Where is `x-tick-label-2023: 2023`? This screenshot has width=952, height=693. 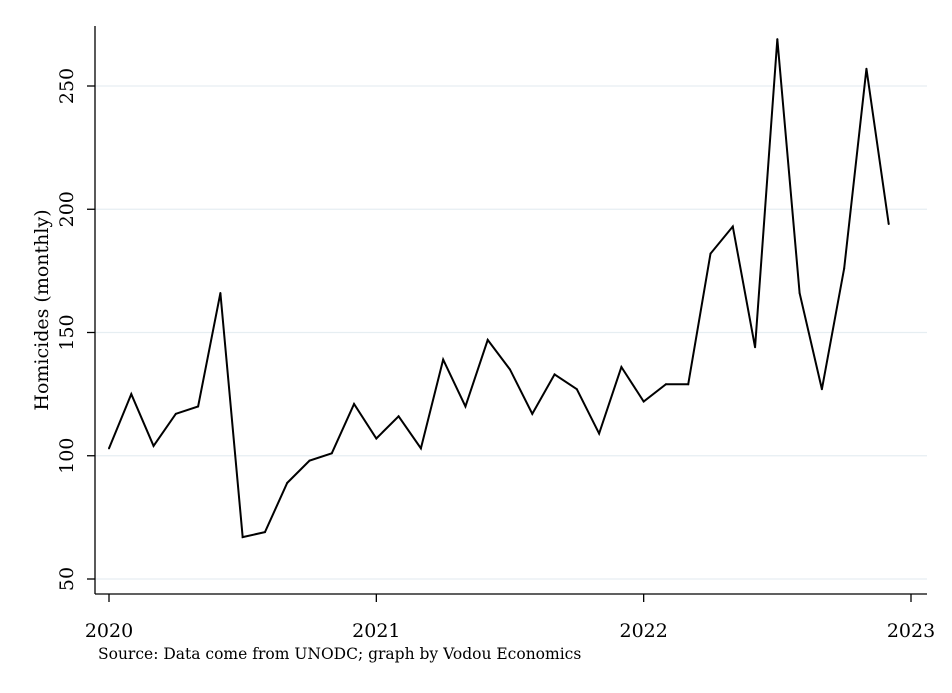 x-tick-label-2023: 2023 is located at coordinates (911, 631).